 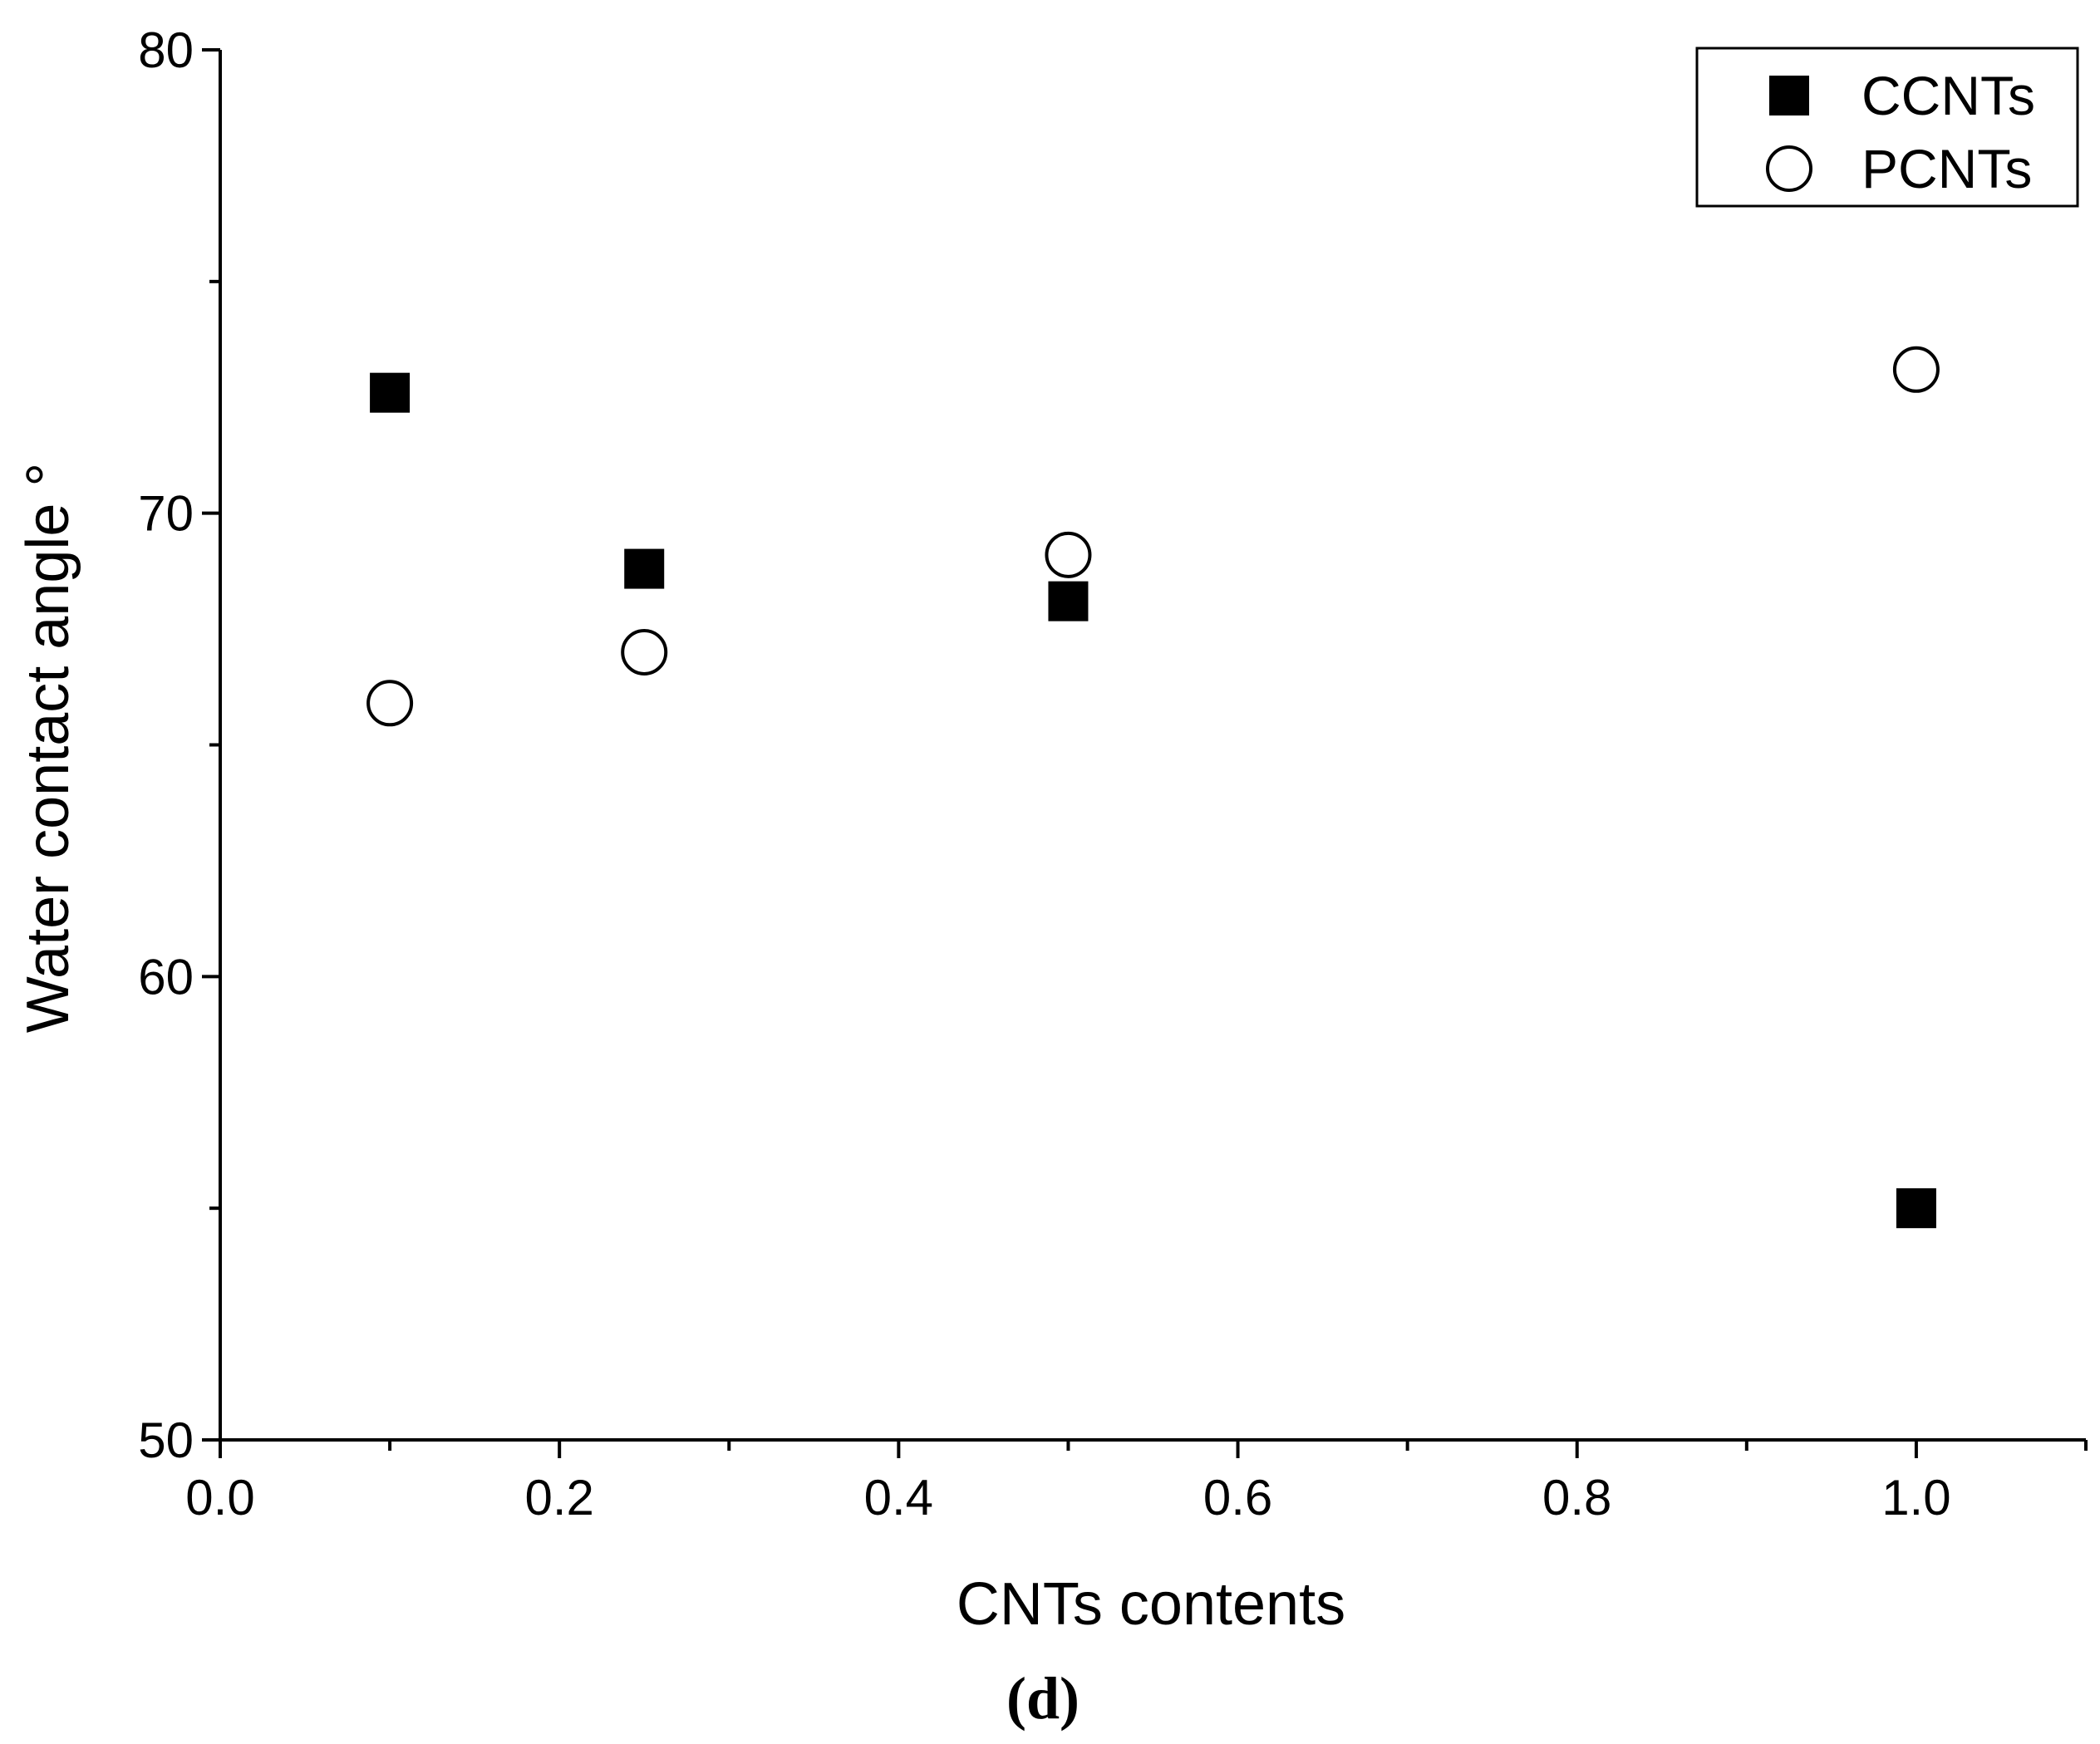 I want to click on x-tick-label: 0.8, so click(x=1576, y=1497).